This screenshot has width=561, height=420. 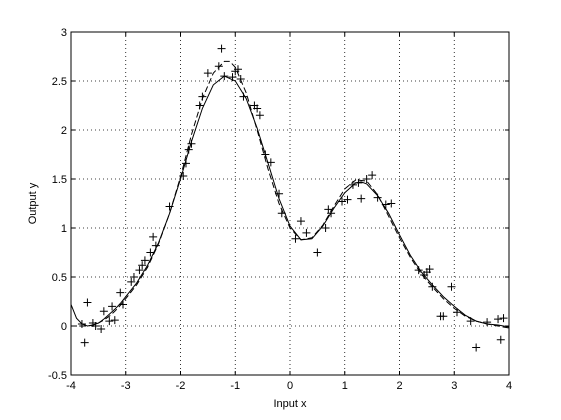 What do you see at coordinates (64, 327) in the screenshot?
I see `y-tick-label: 0` at bounding box center [64, 327].